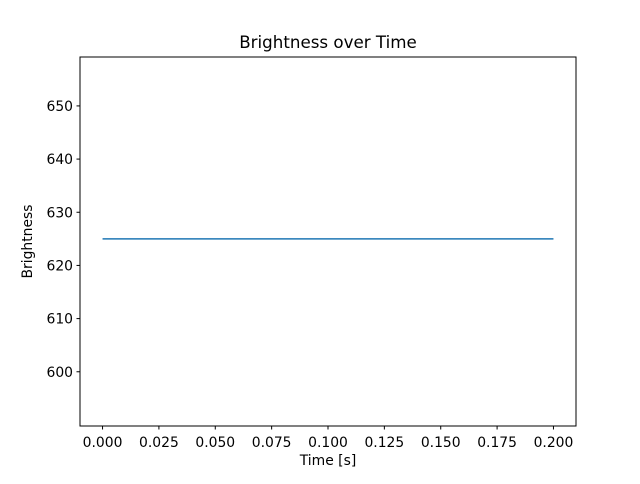 The height and width of the screenshot is (484, 640). Describe the element at coordinates (328, 461) in the screenshot. I see `x-axis-label: Time [s]` at that location.